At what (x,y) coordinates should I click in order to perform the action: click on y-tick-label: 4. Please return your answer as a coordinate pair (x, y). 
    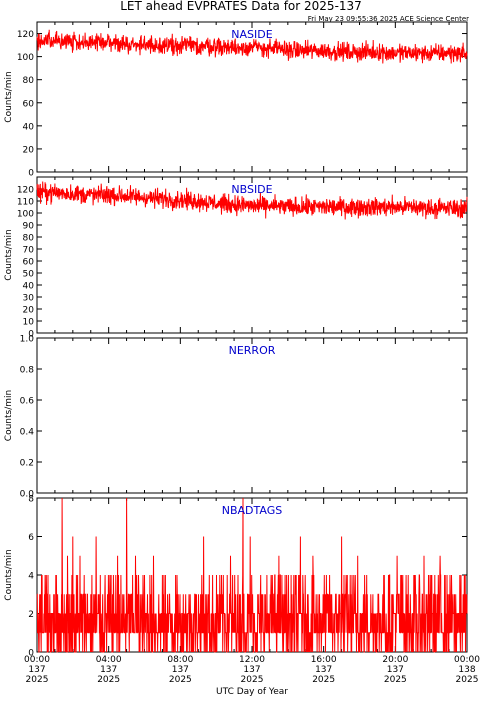
    Looking at the image, I should click on (31, 577).